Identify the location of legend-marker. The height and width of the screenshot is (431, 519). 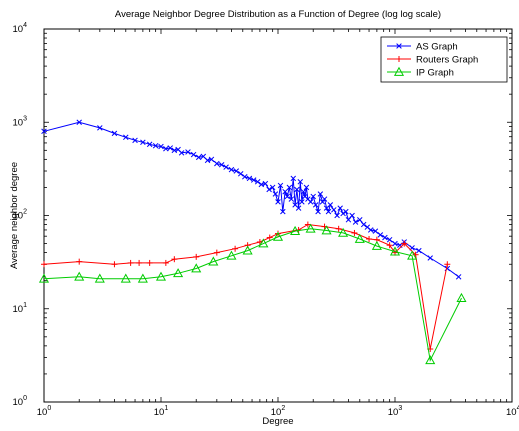
(399, 46).